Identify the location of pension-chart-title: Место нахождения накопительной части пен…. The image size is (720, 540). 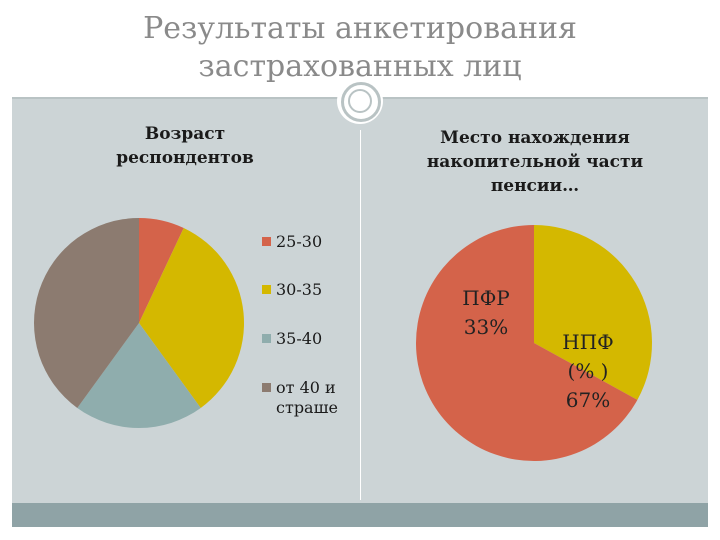
(535, 162).